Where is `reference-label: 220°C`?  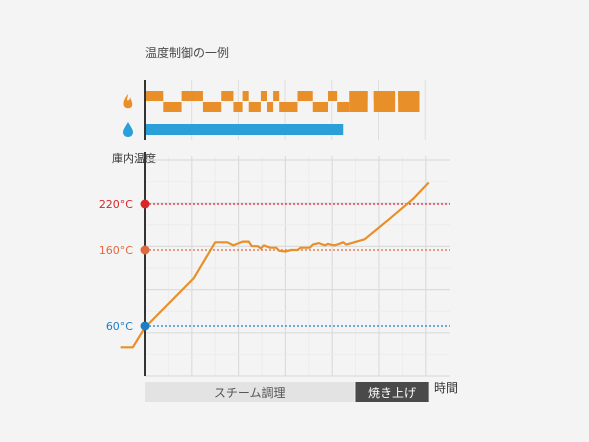 reference-label: 220°C is located at coordinates (116, 204).